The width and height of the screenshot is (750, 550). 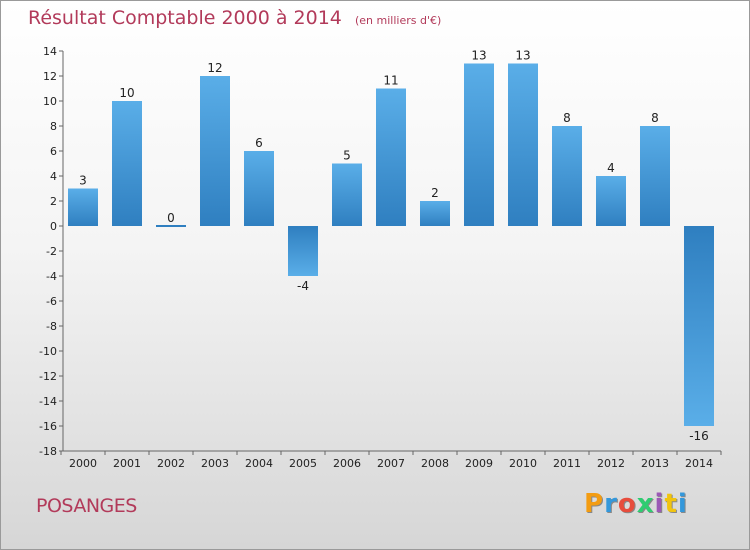 I want to click on y-tick-label: -14, so click(x=48, y=401).